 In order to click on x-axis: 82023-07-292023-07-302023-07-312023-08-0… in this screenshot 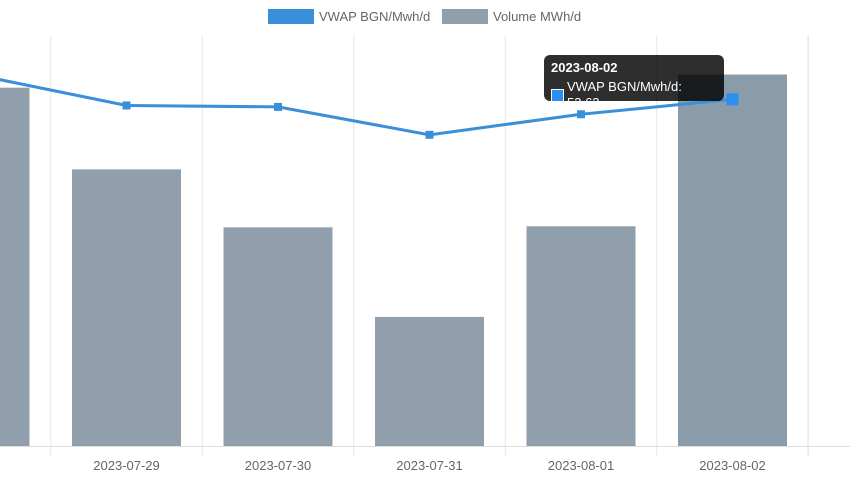, I will do `click(425, 459)`.